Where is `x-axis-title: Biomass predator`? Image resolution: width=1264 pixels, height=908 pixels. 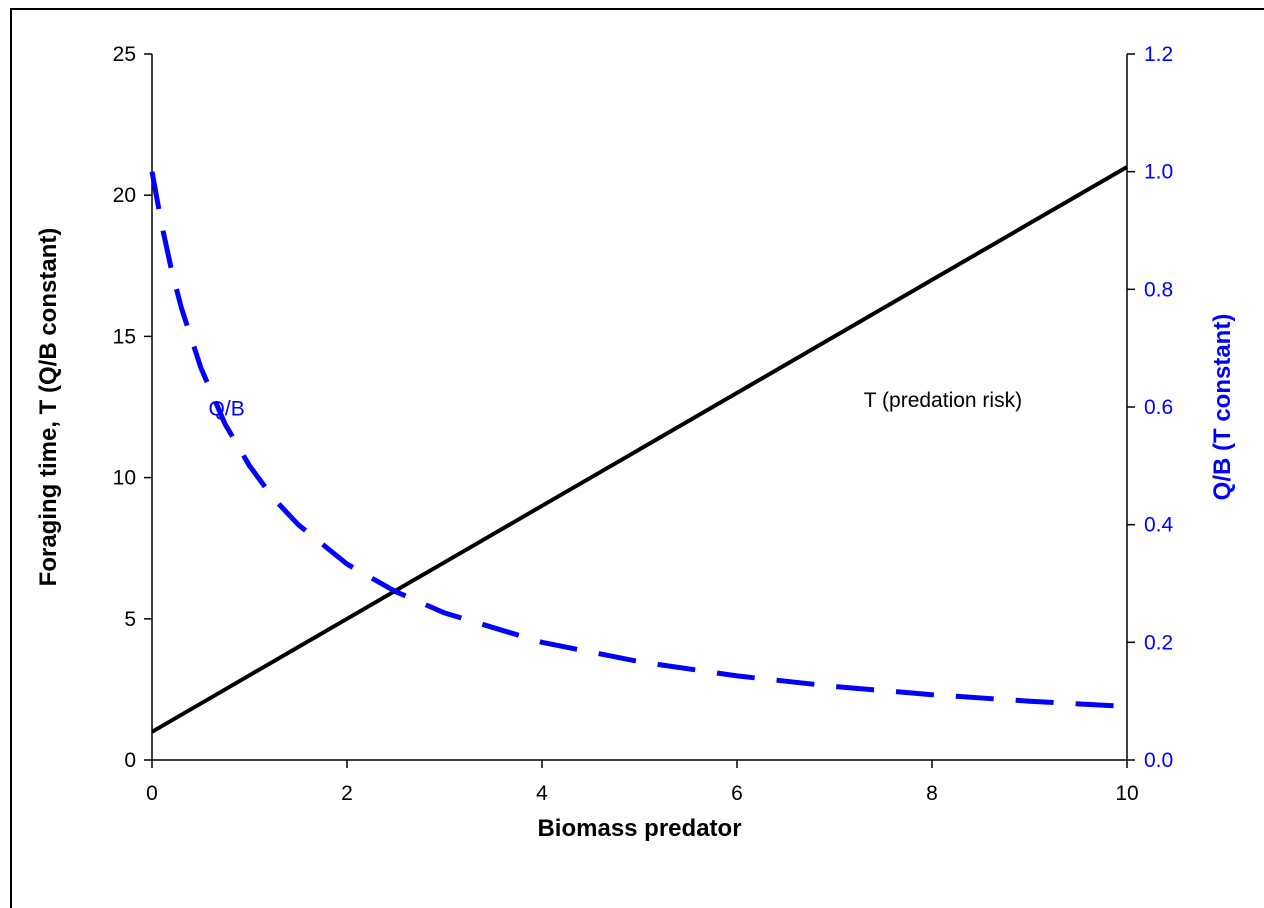 x-axis-title: Biomass predator is located at coordinates (639, 828).